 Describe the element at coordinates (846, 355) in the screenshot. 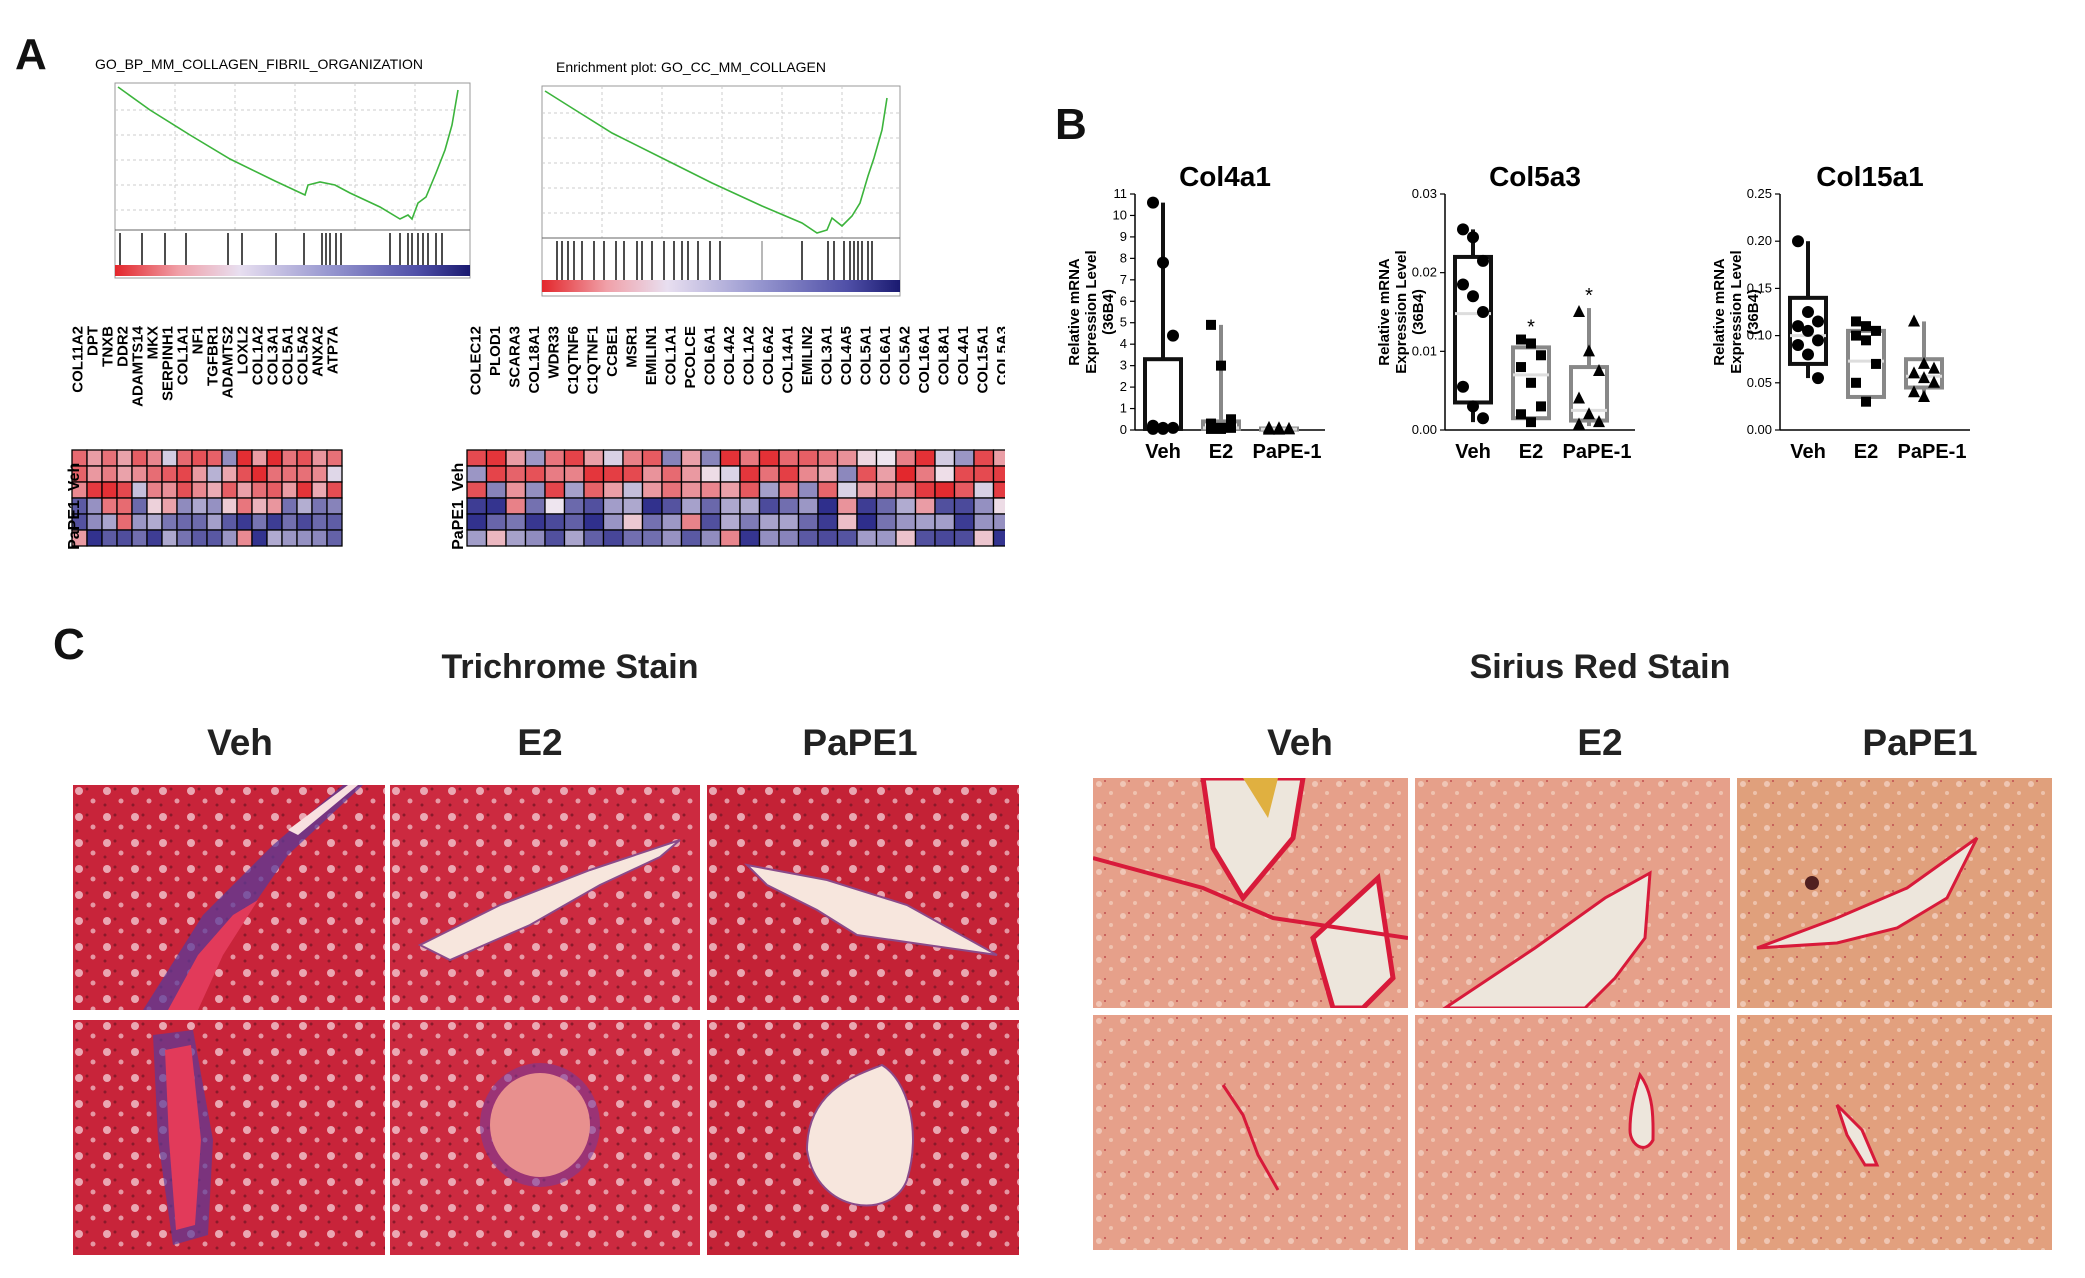

I see `heatmap-gene-label: COL4A5` at that location.